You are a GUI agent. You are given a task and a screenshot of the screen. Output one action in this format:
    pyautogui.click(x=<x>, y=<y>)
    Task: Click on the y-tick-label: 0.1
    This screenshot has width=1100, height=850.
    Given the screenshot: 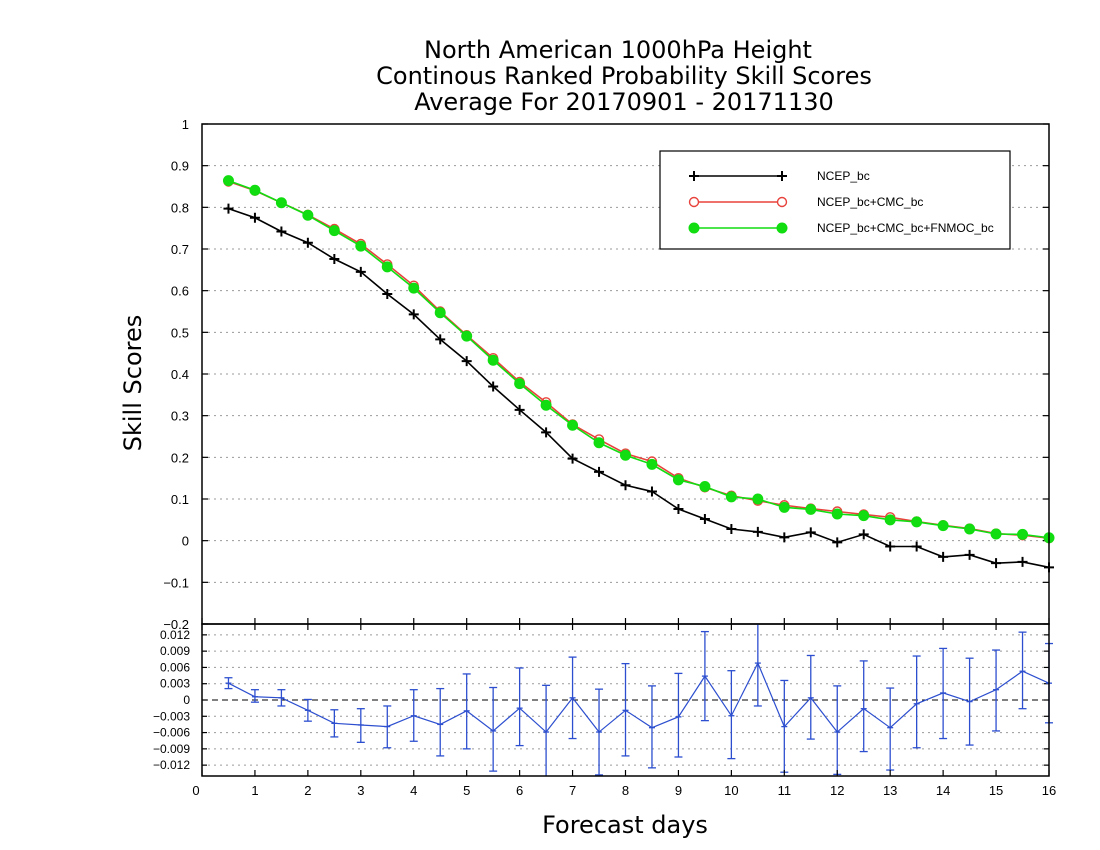 What is the action you would take?
    pyautogui.click(x=180, y=499)
    